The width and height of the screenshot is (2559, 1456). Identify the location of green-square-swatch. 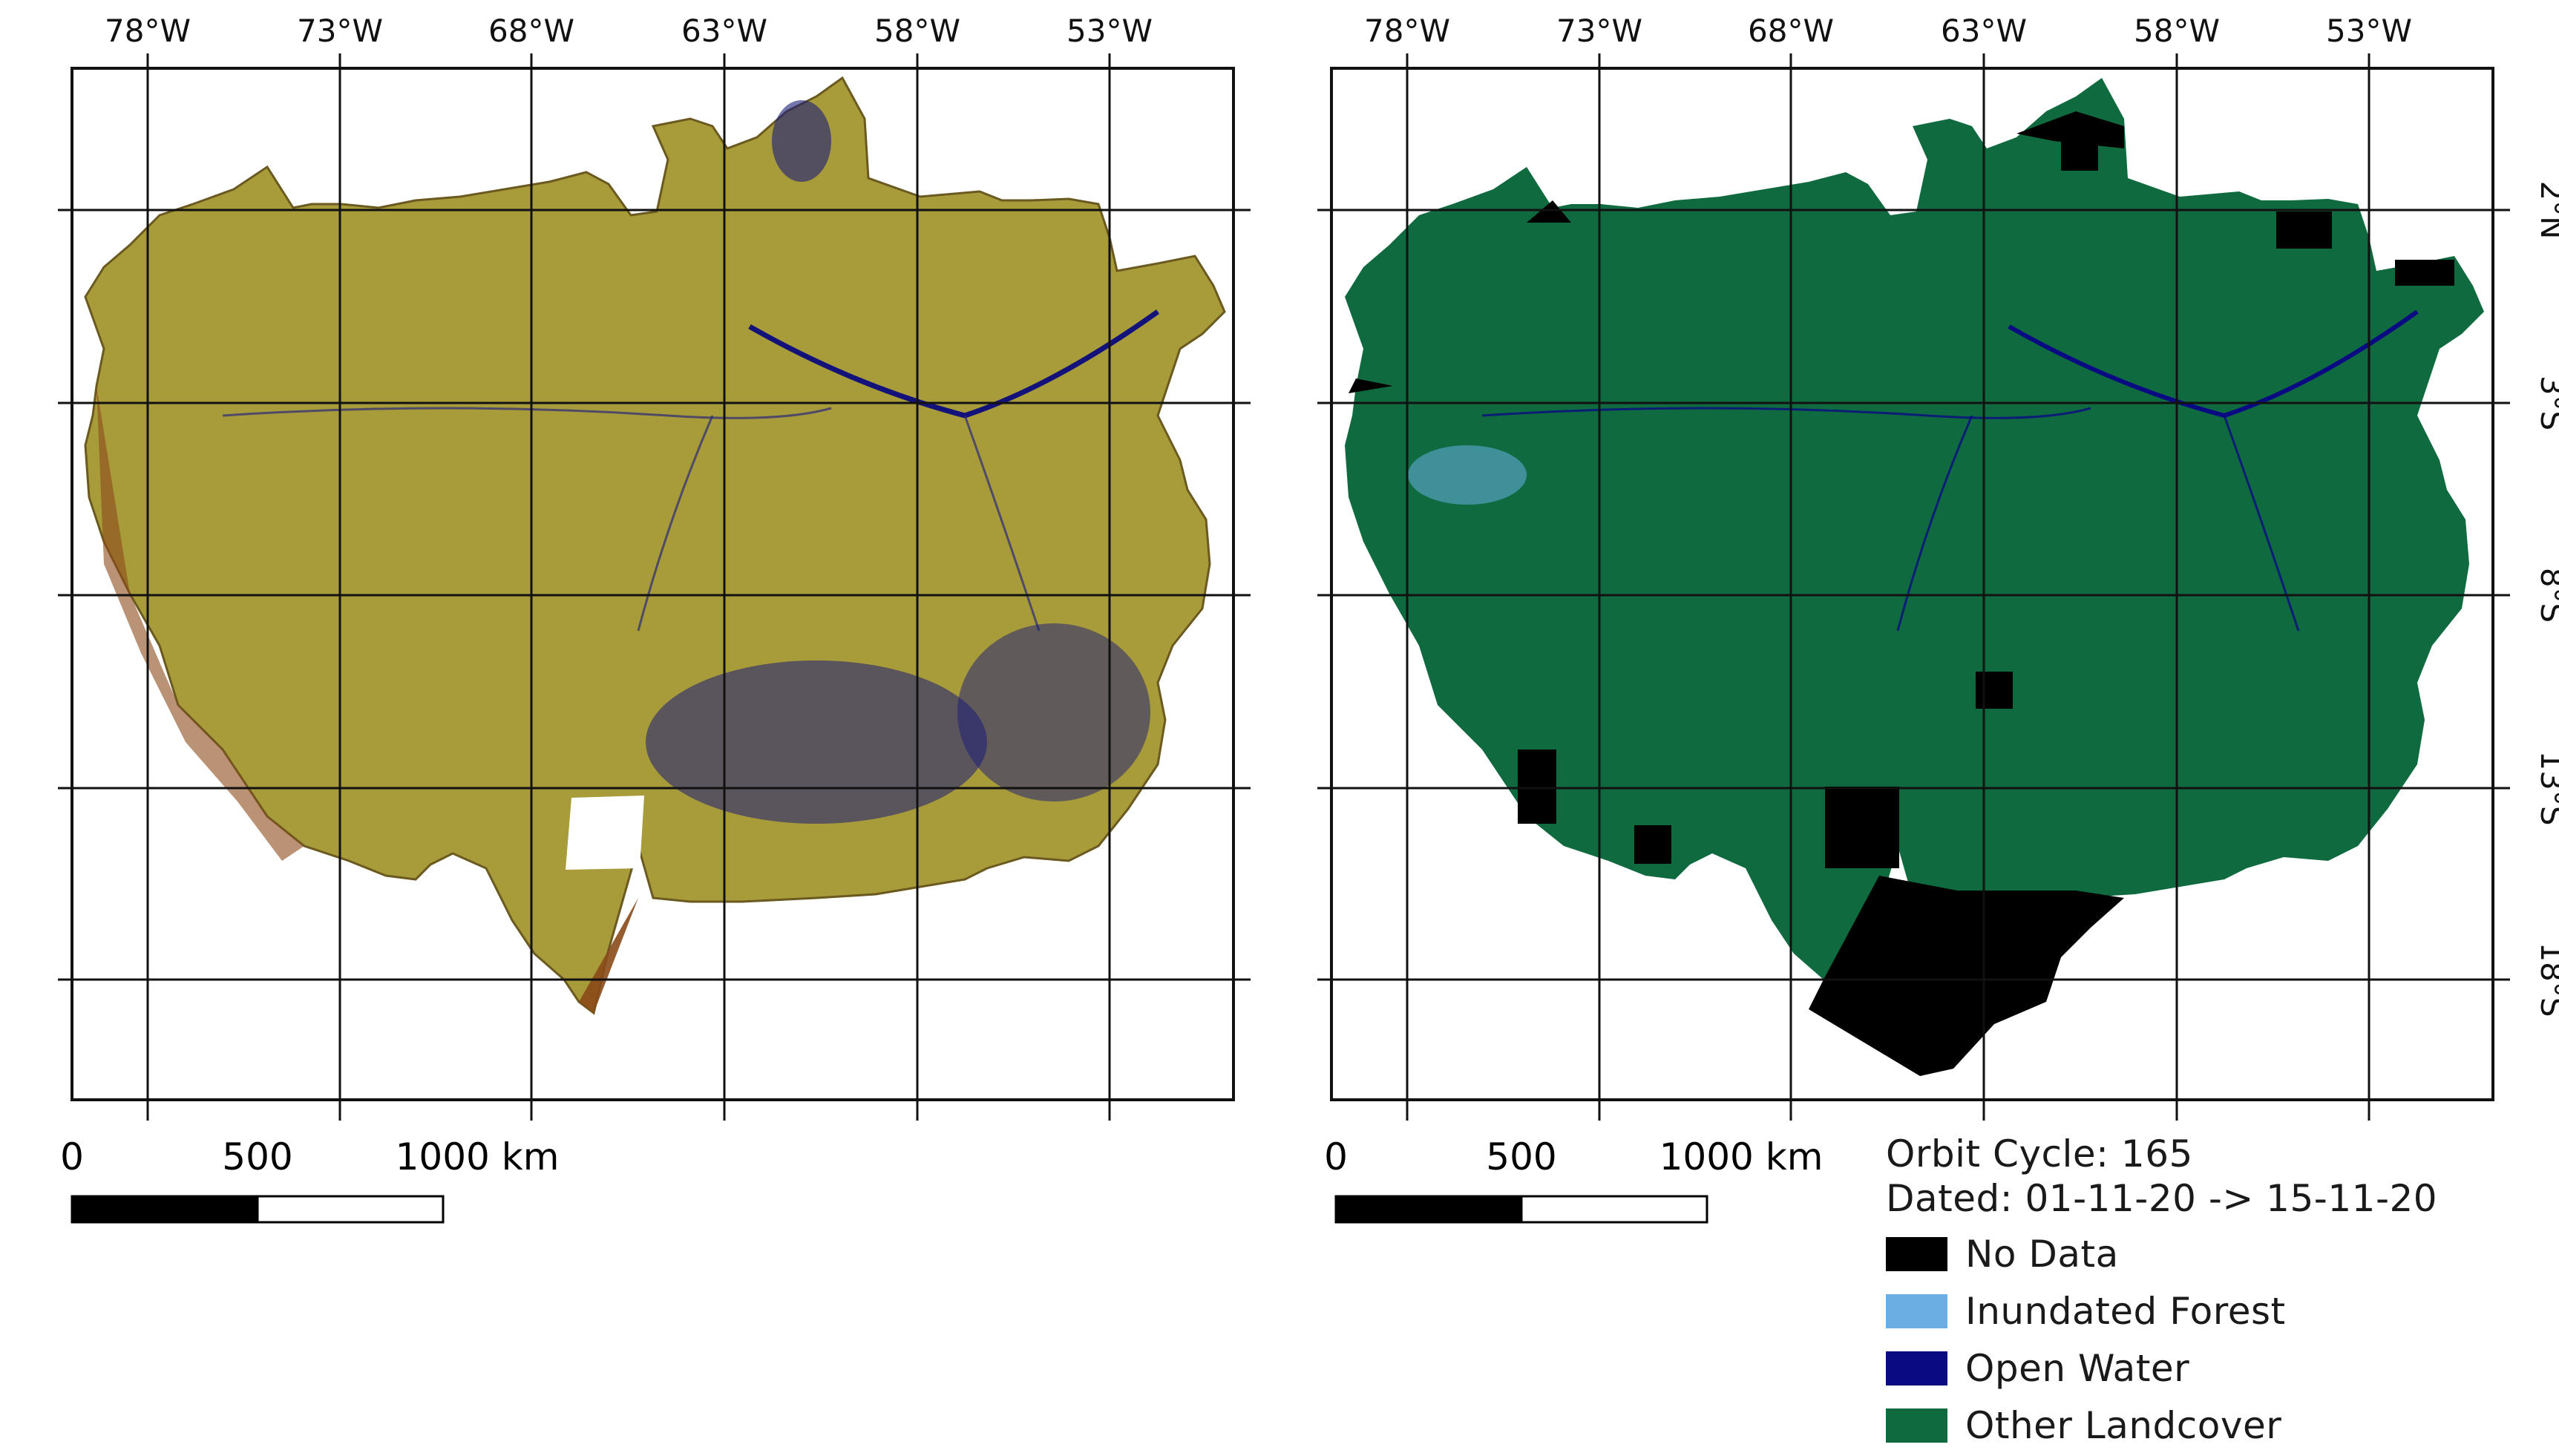
(1916, 1426).